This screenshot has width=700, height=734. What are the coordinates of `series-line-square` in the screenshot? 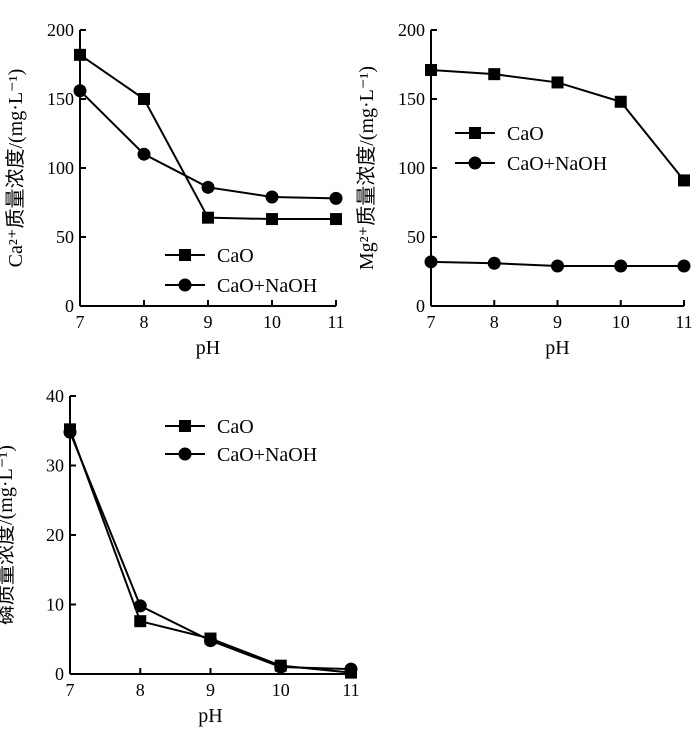 It's located at (207, 137).